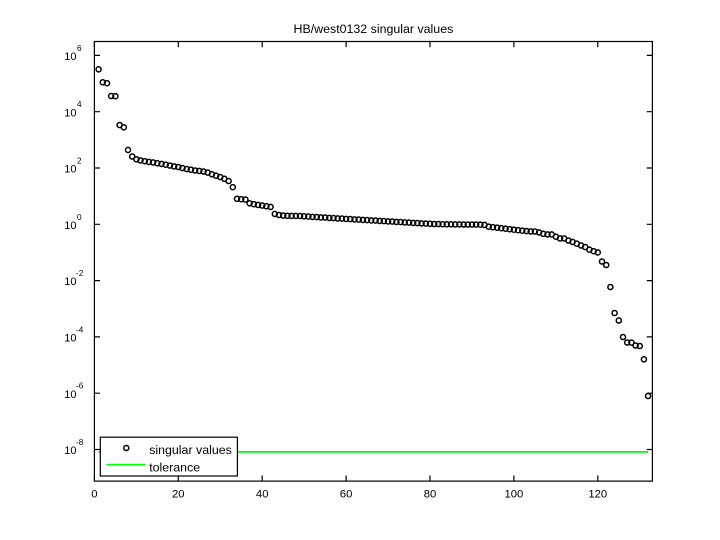 The width and height of the screenshot is (720, 540). I want to click on svg-text: tolerance, so click(174, 467).